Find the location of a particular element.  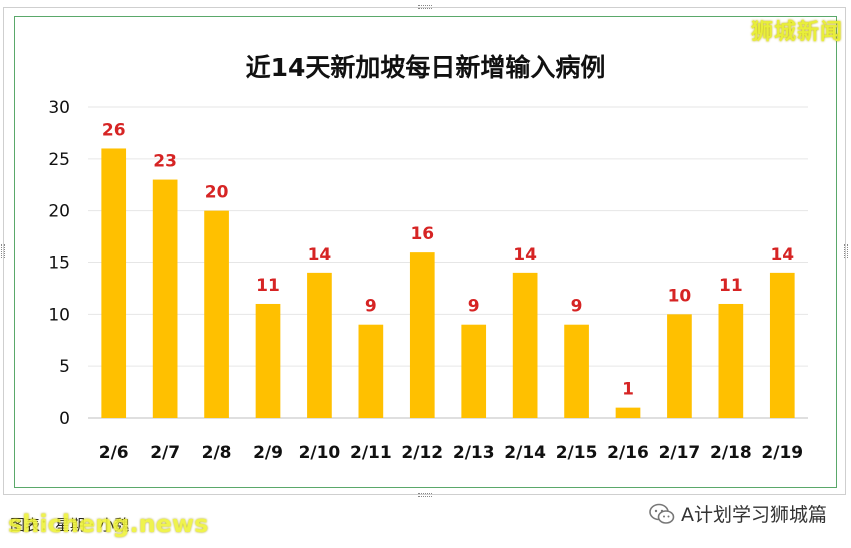

y-axis-ticks: 0 5 10 15 20 25 30 is located at coordinates (59, 263).